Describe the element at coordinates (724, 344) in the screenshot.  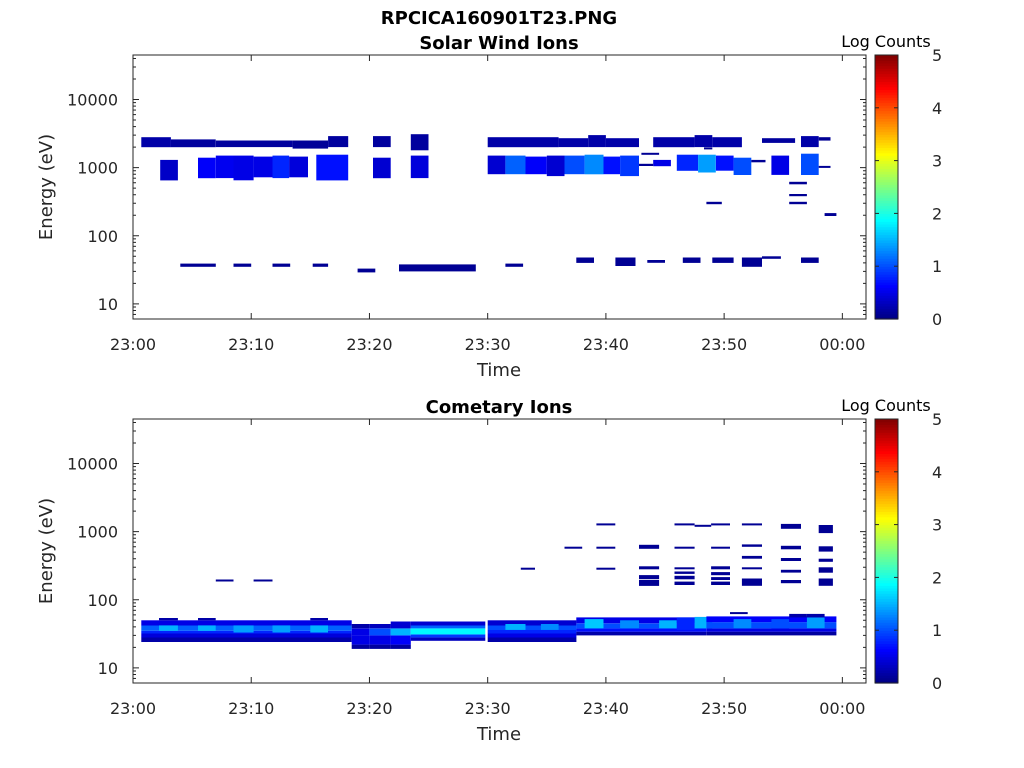
I see `x-tick-label: 23:50` at that location.